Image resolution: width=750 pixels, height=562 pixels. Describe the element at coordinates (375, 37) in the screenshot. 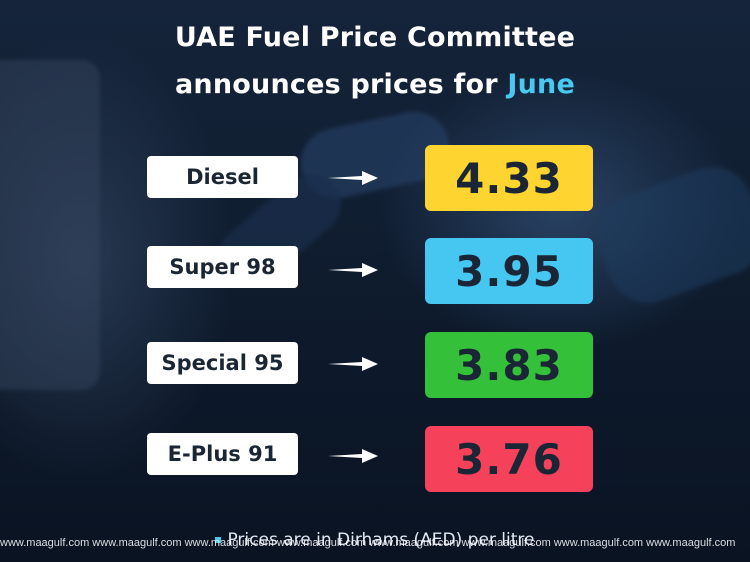

I see `title-line-1: UAE Fuel Price Committee` at that location.